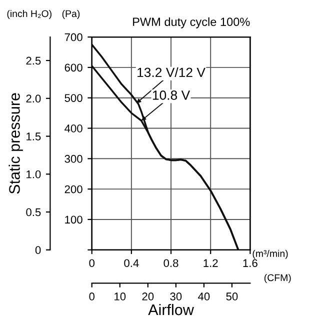 The image size is (334, 322). Describe the element at coordinates (172, 72) in the screenshot. I see `series-label: 13.2 V/12 V` at that location.